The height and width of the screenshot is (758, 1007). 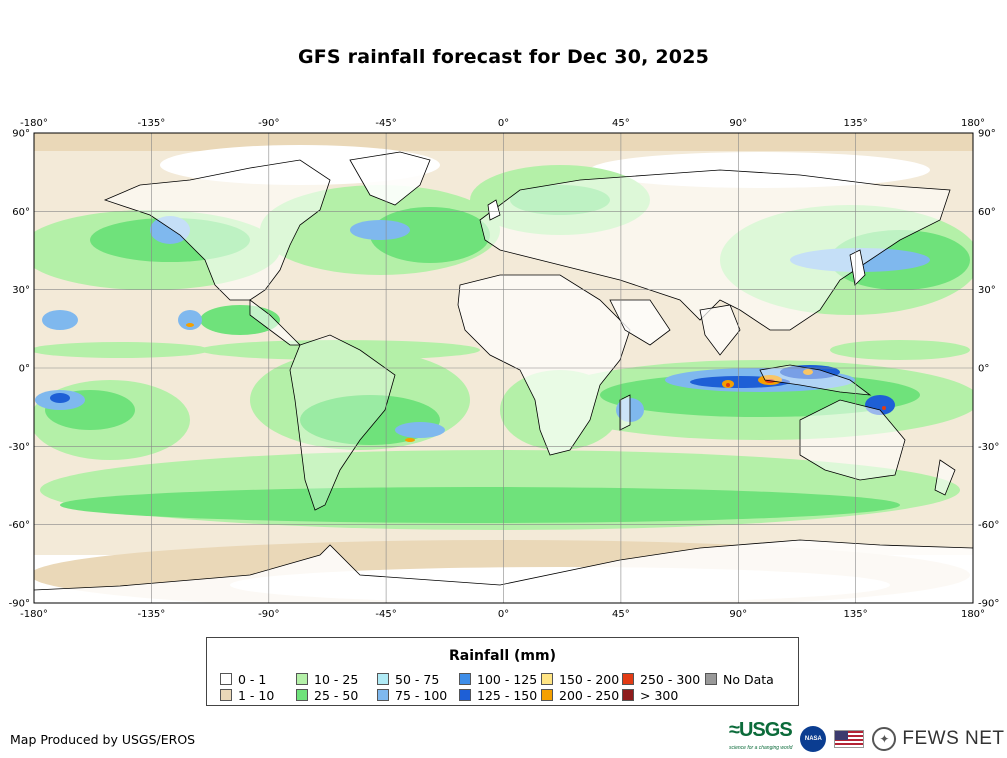 I want to click on legend-item: No Data, so click(x=739, y=679).